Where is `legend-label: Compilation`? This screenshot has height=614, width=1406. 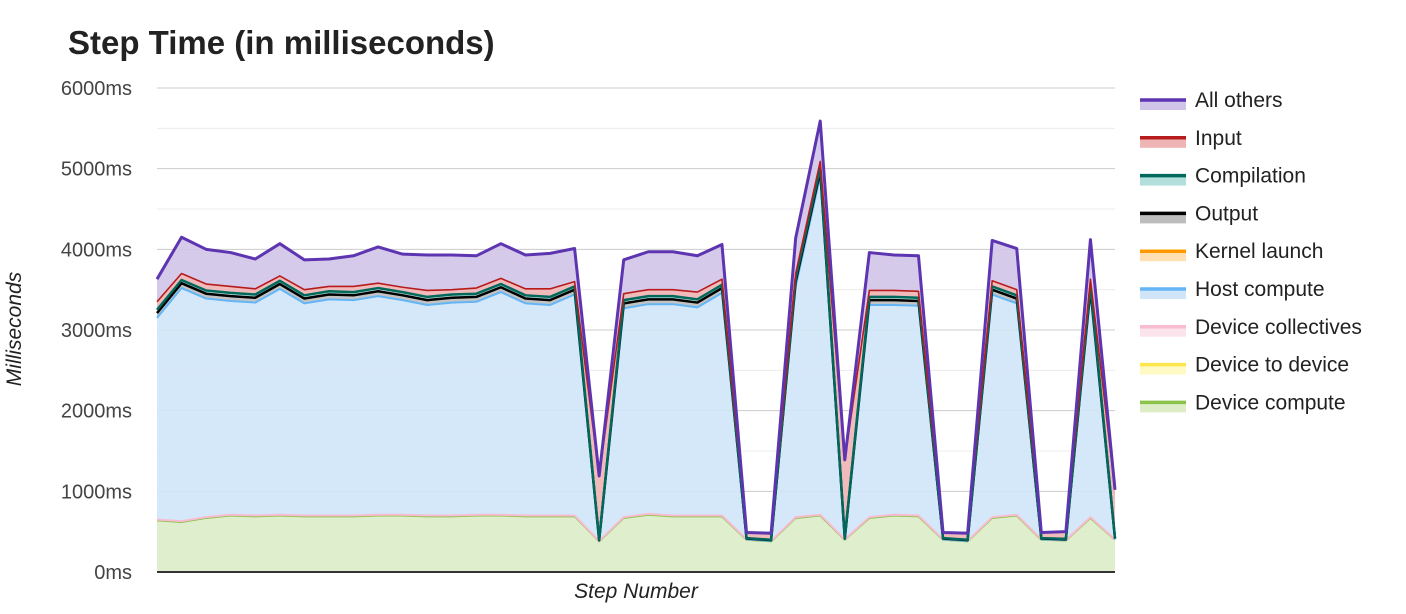 legend-label: Compilation is located at coordinates (1250, 176).